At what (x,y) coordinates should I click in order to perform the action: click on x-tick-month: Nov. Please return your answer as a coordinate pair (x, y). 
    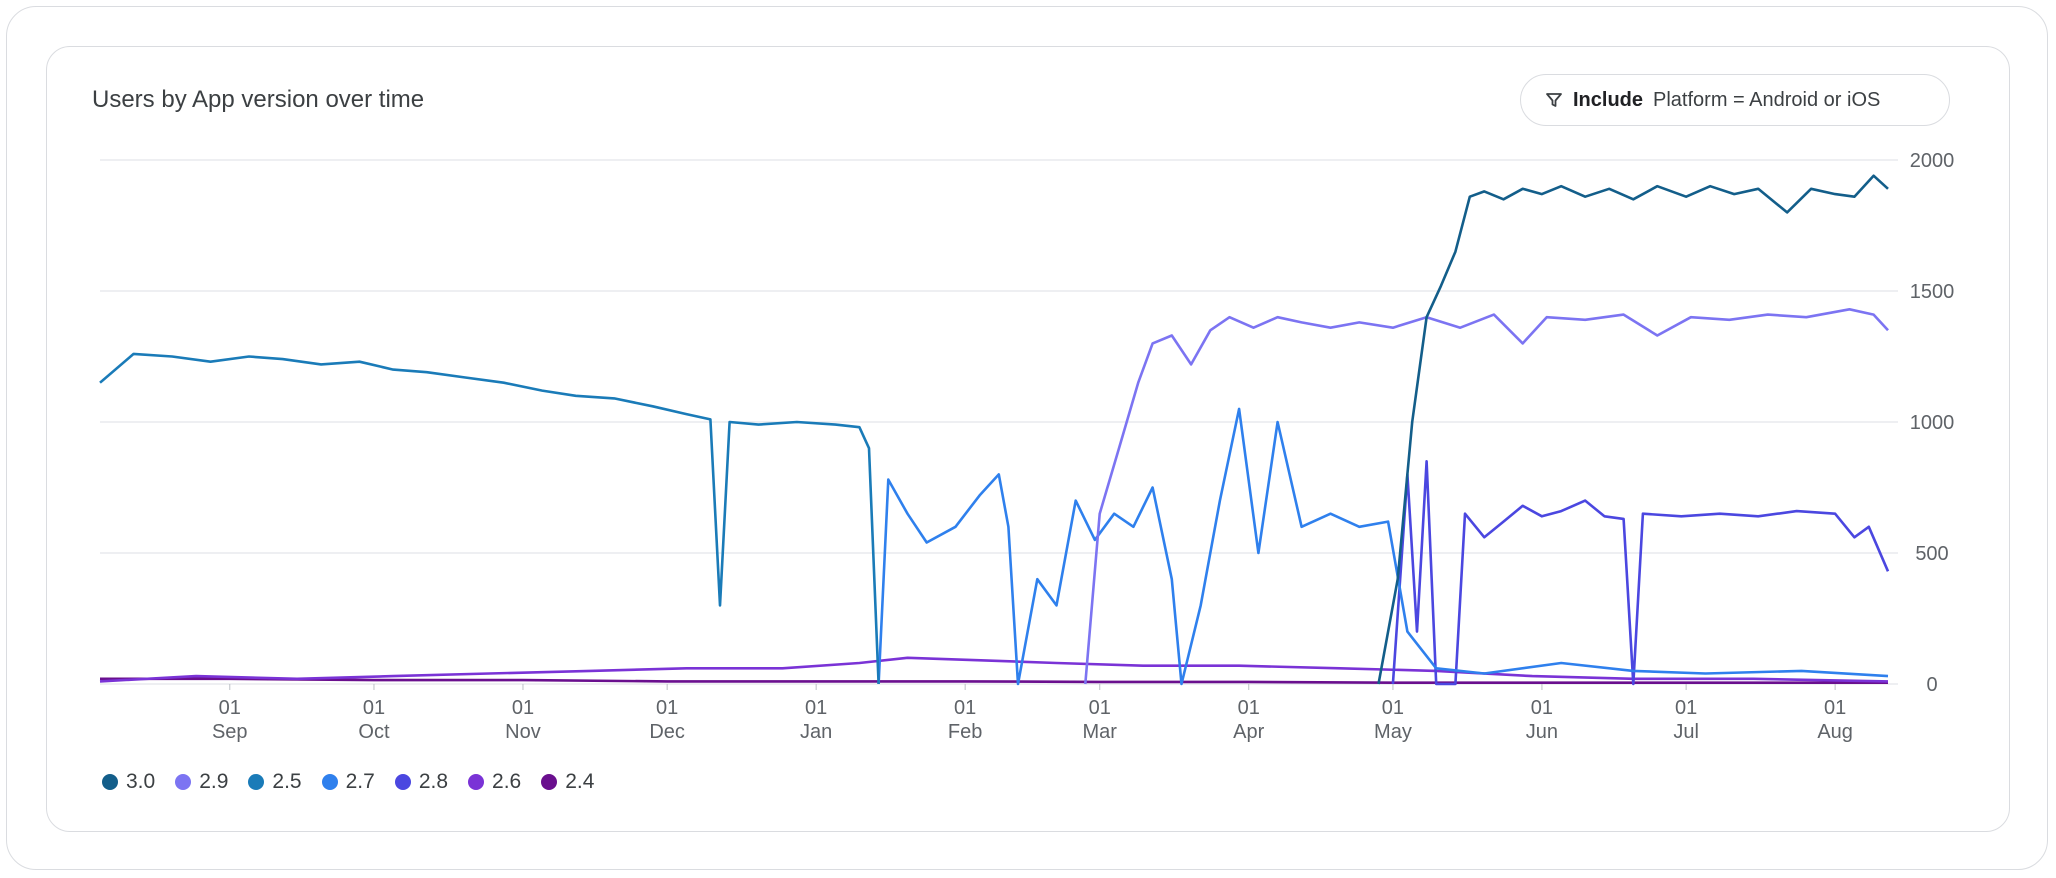
    Looking at the image, I should click on (523, 732).